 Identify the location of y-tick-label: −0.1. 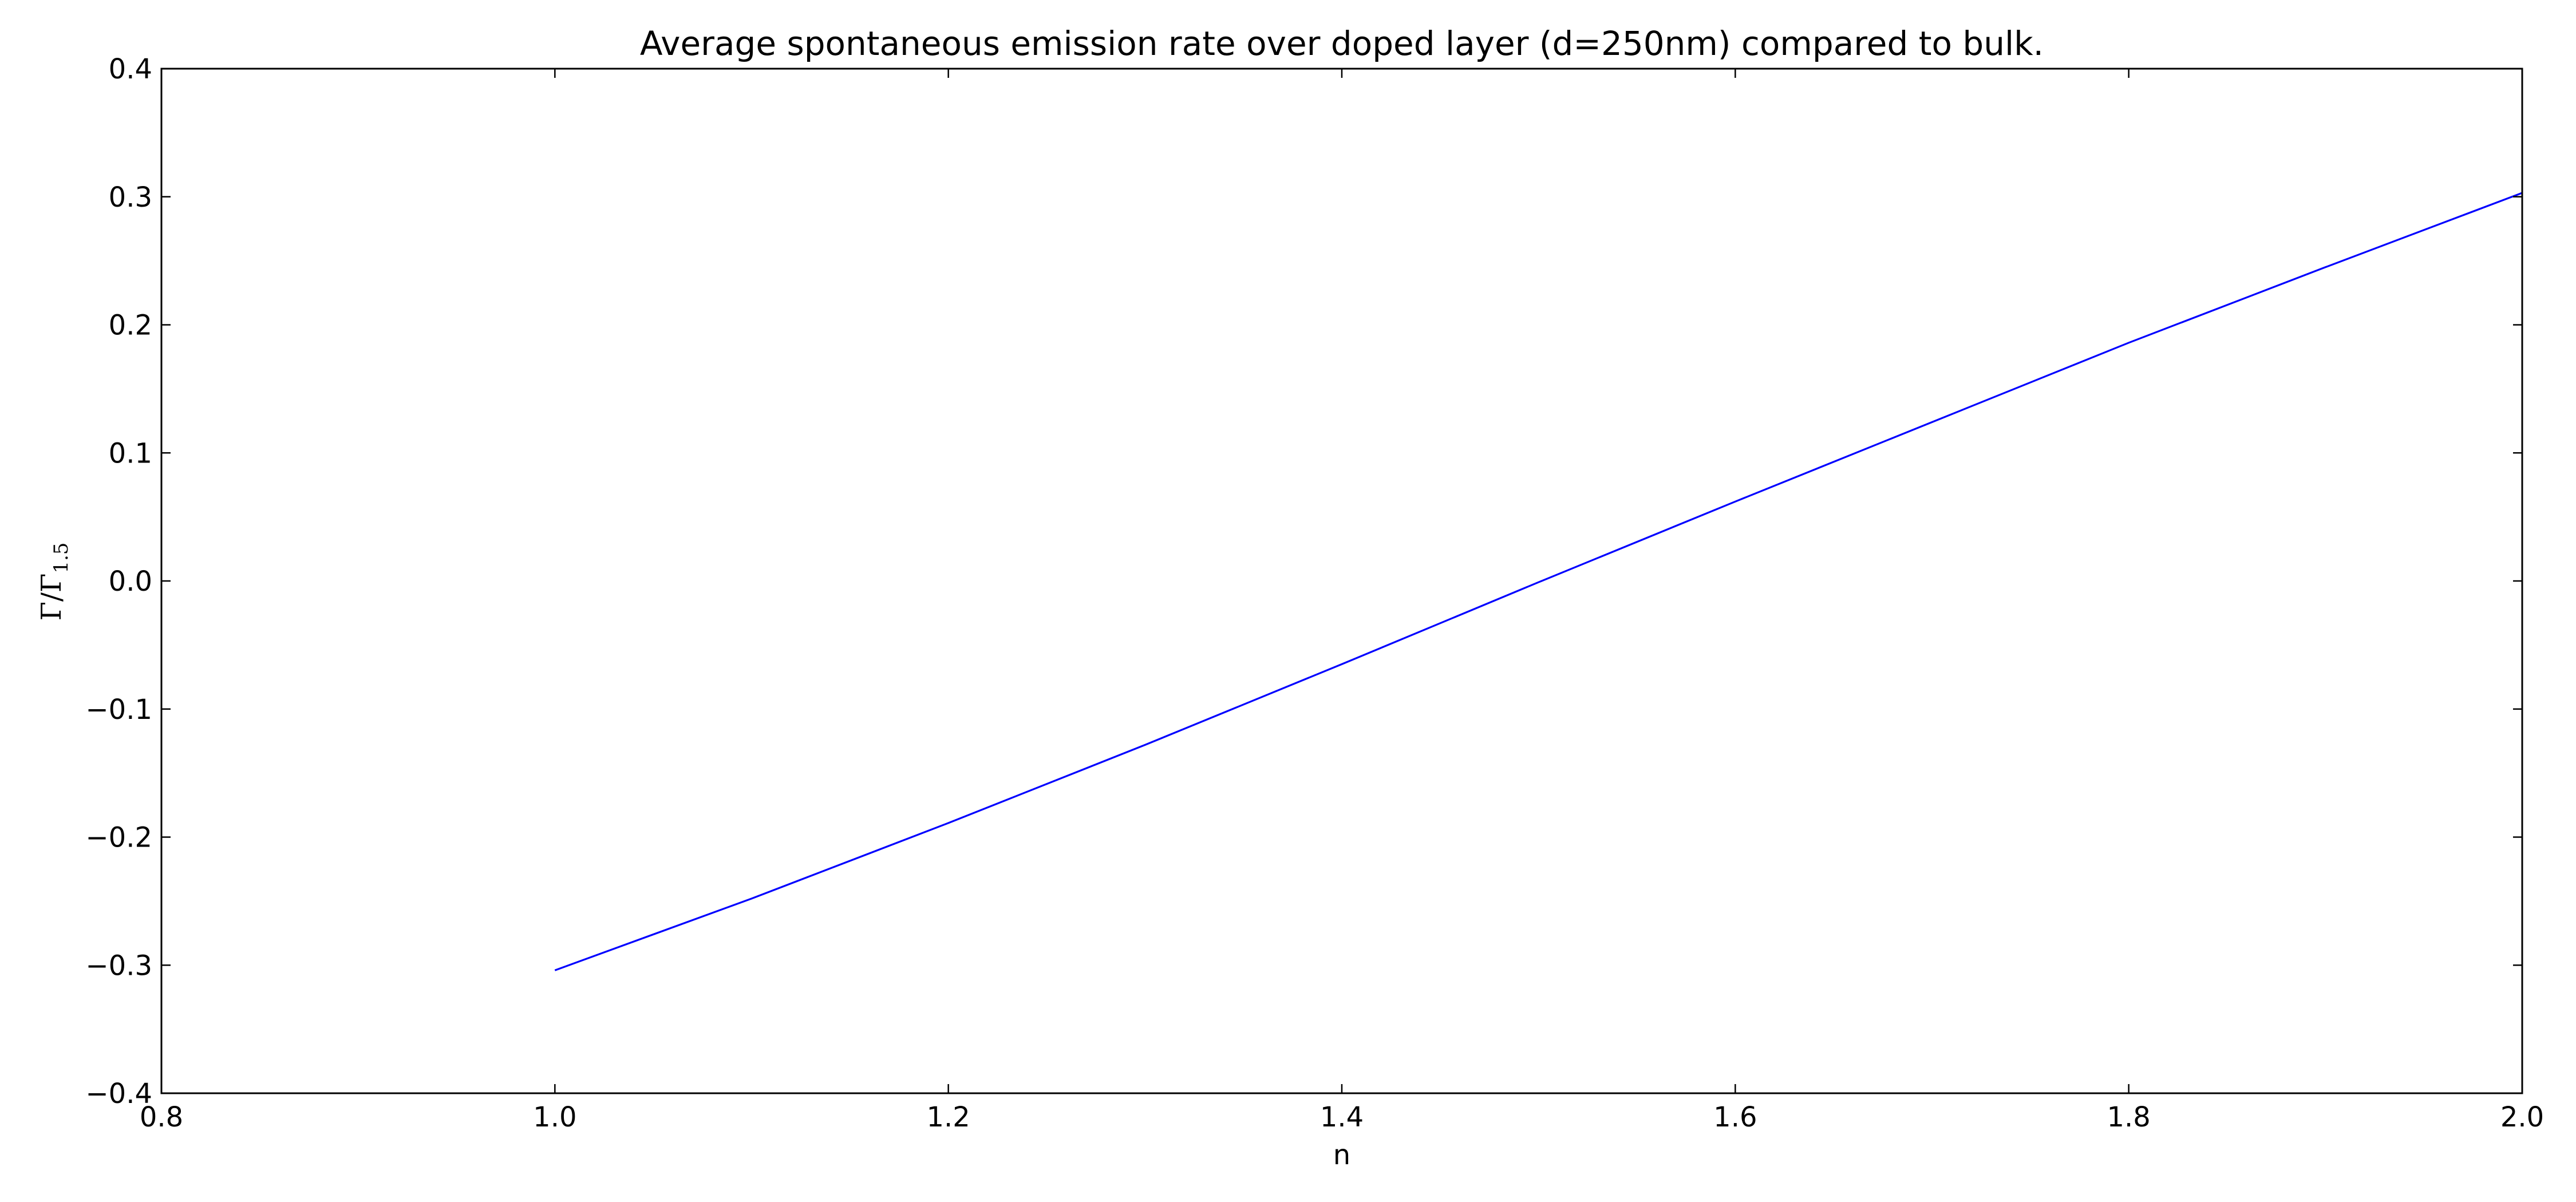
(118, 710).